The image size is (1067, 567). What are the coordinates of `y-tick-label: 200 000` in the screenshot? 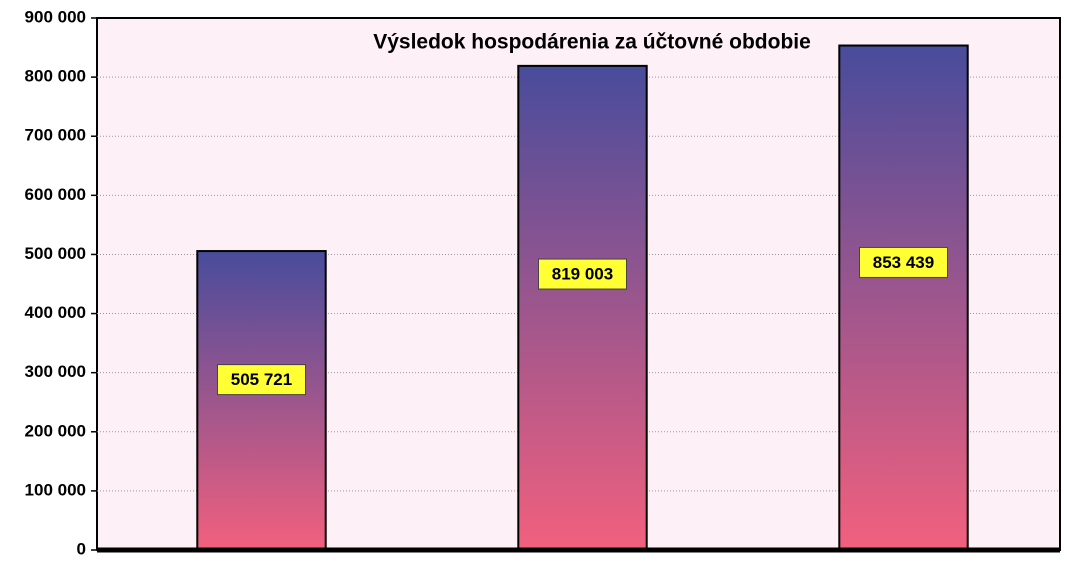 It's located at (55, 430).